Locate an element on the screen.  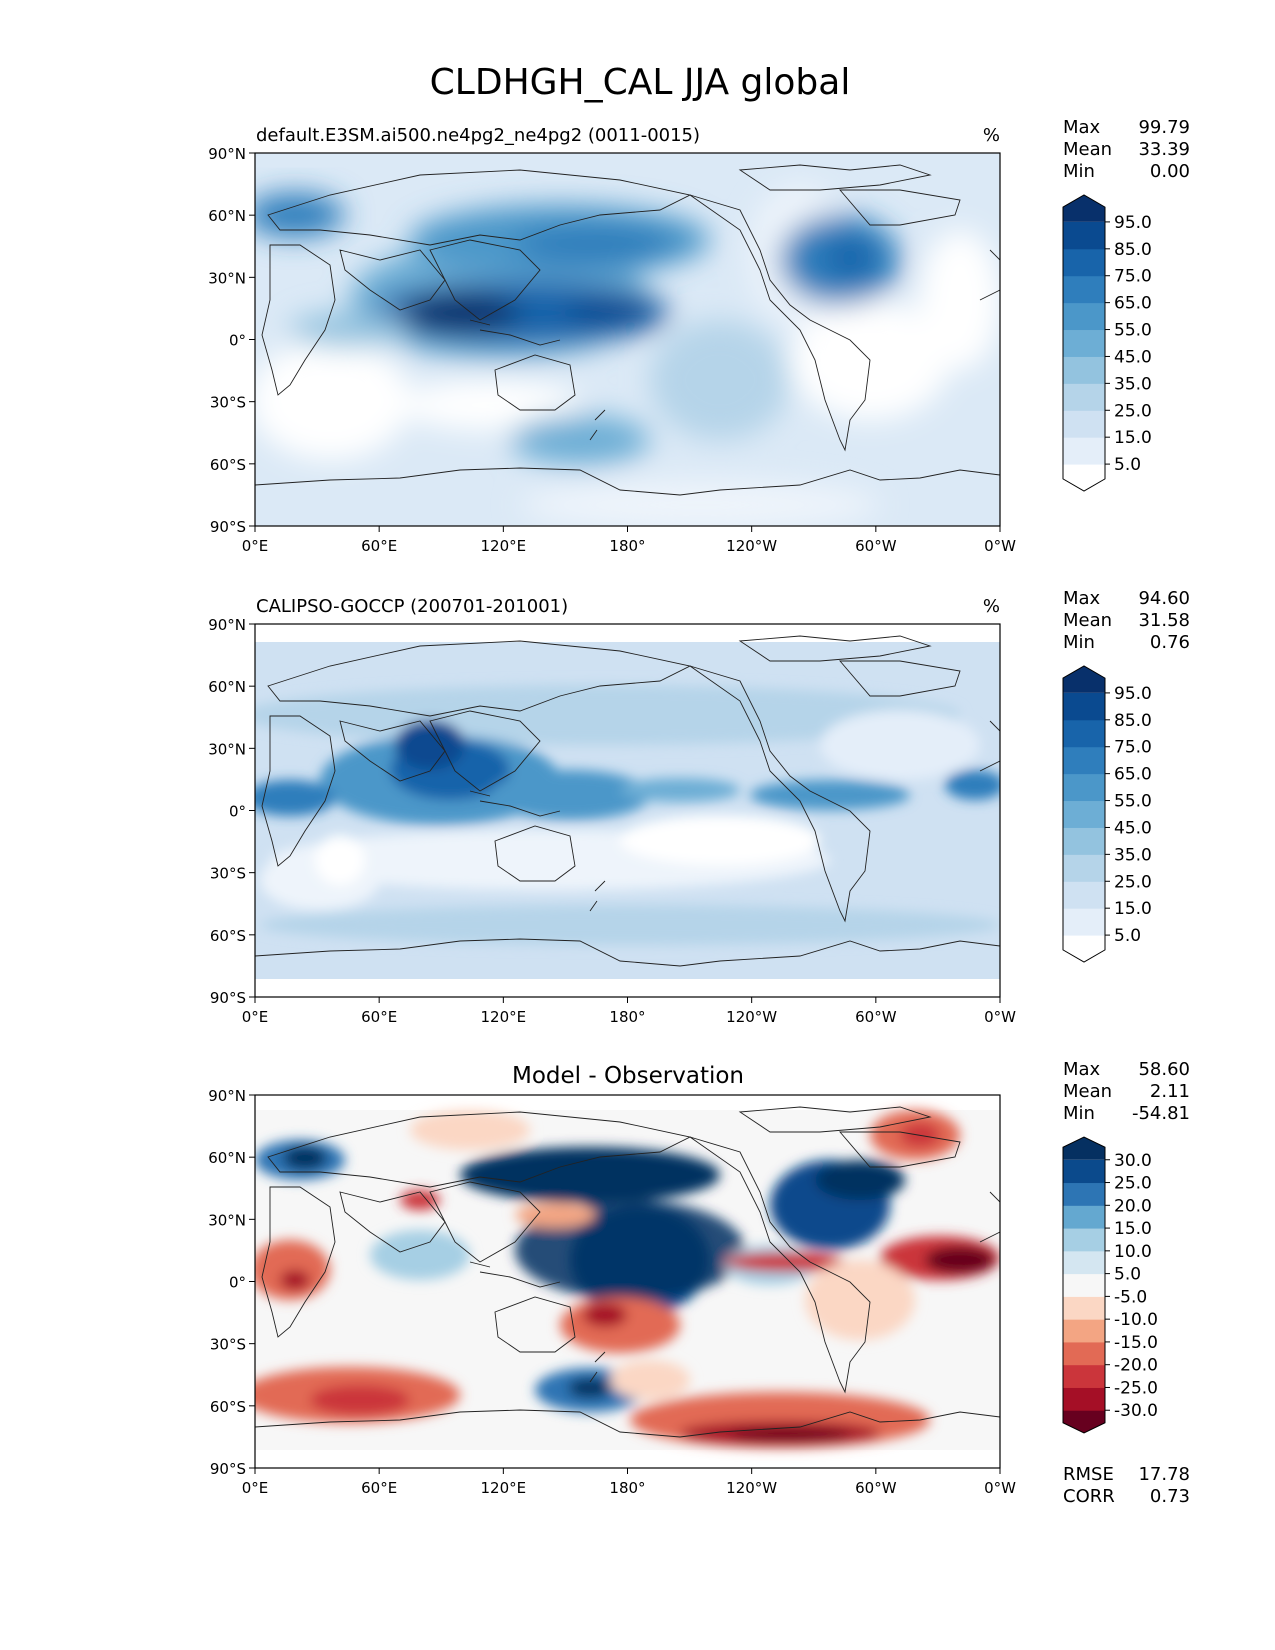
footer-stats: RMSE 17.78 CORR 0.73 is located at coordinates (1126, 1485).